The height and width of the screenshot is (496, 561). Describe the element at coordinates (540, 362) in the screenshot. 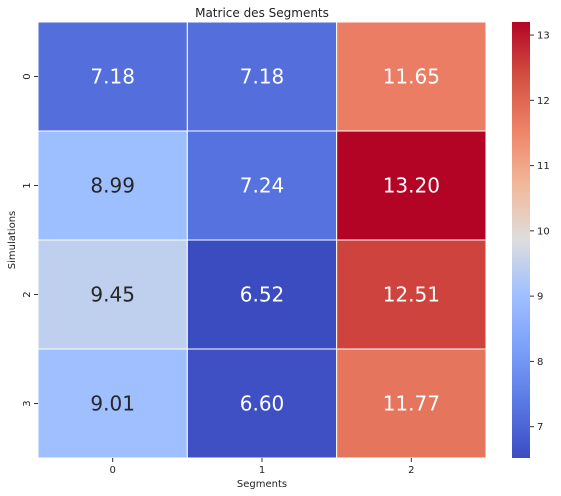

I see `colorbar-tick-label: 8` at that location.